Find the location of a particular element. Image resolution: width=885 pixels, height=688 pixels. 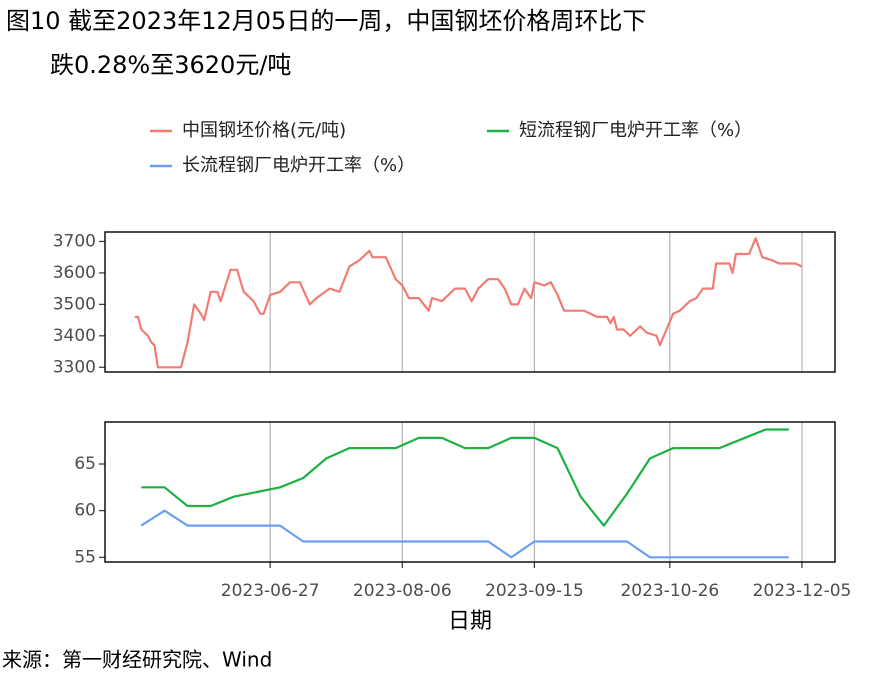

y-tick-label: 3300 is located at coordinates (74, 367).